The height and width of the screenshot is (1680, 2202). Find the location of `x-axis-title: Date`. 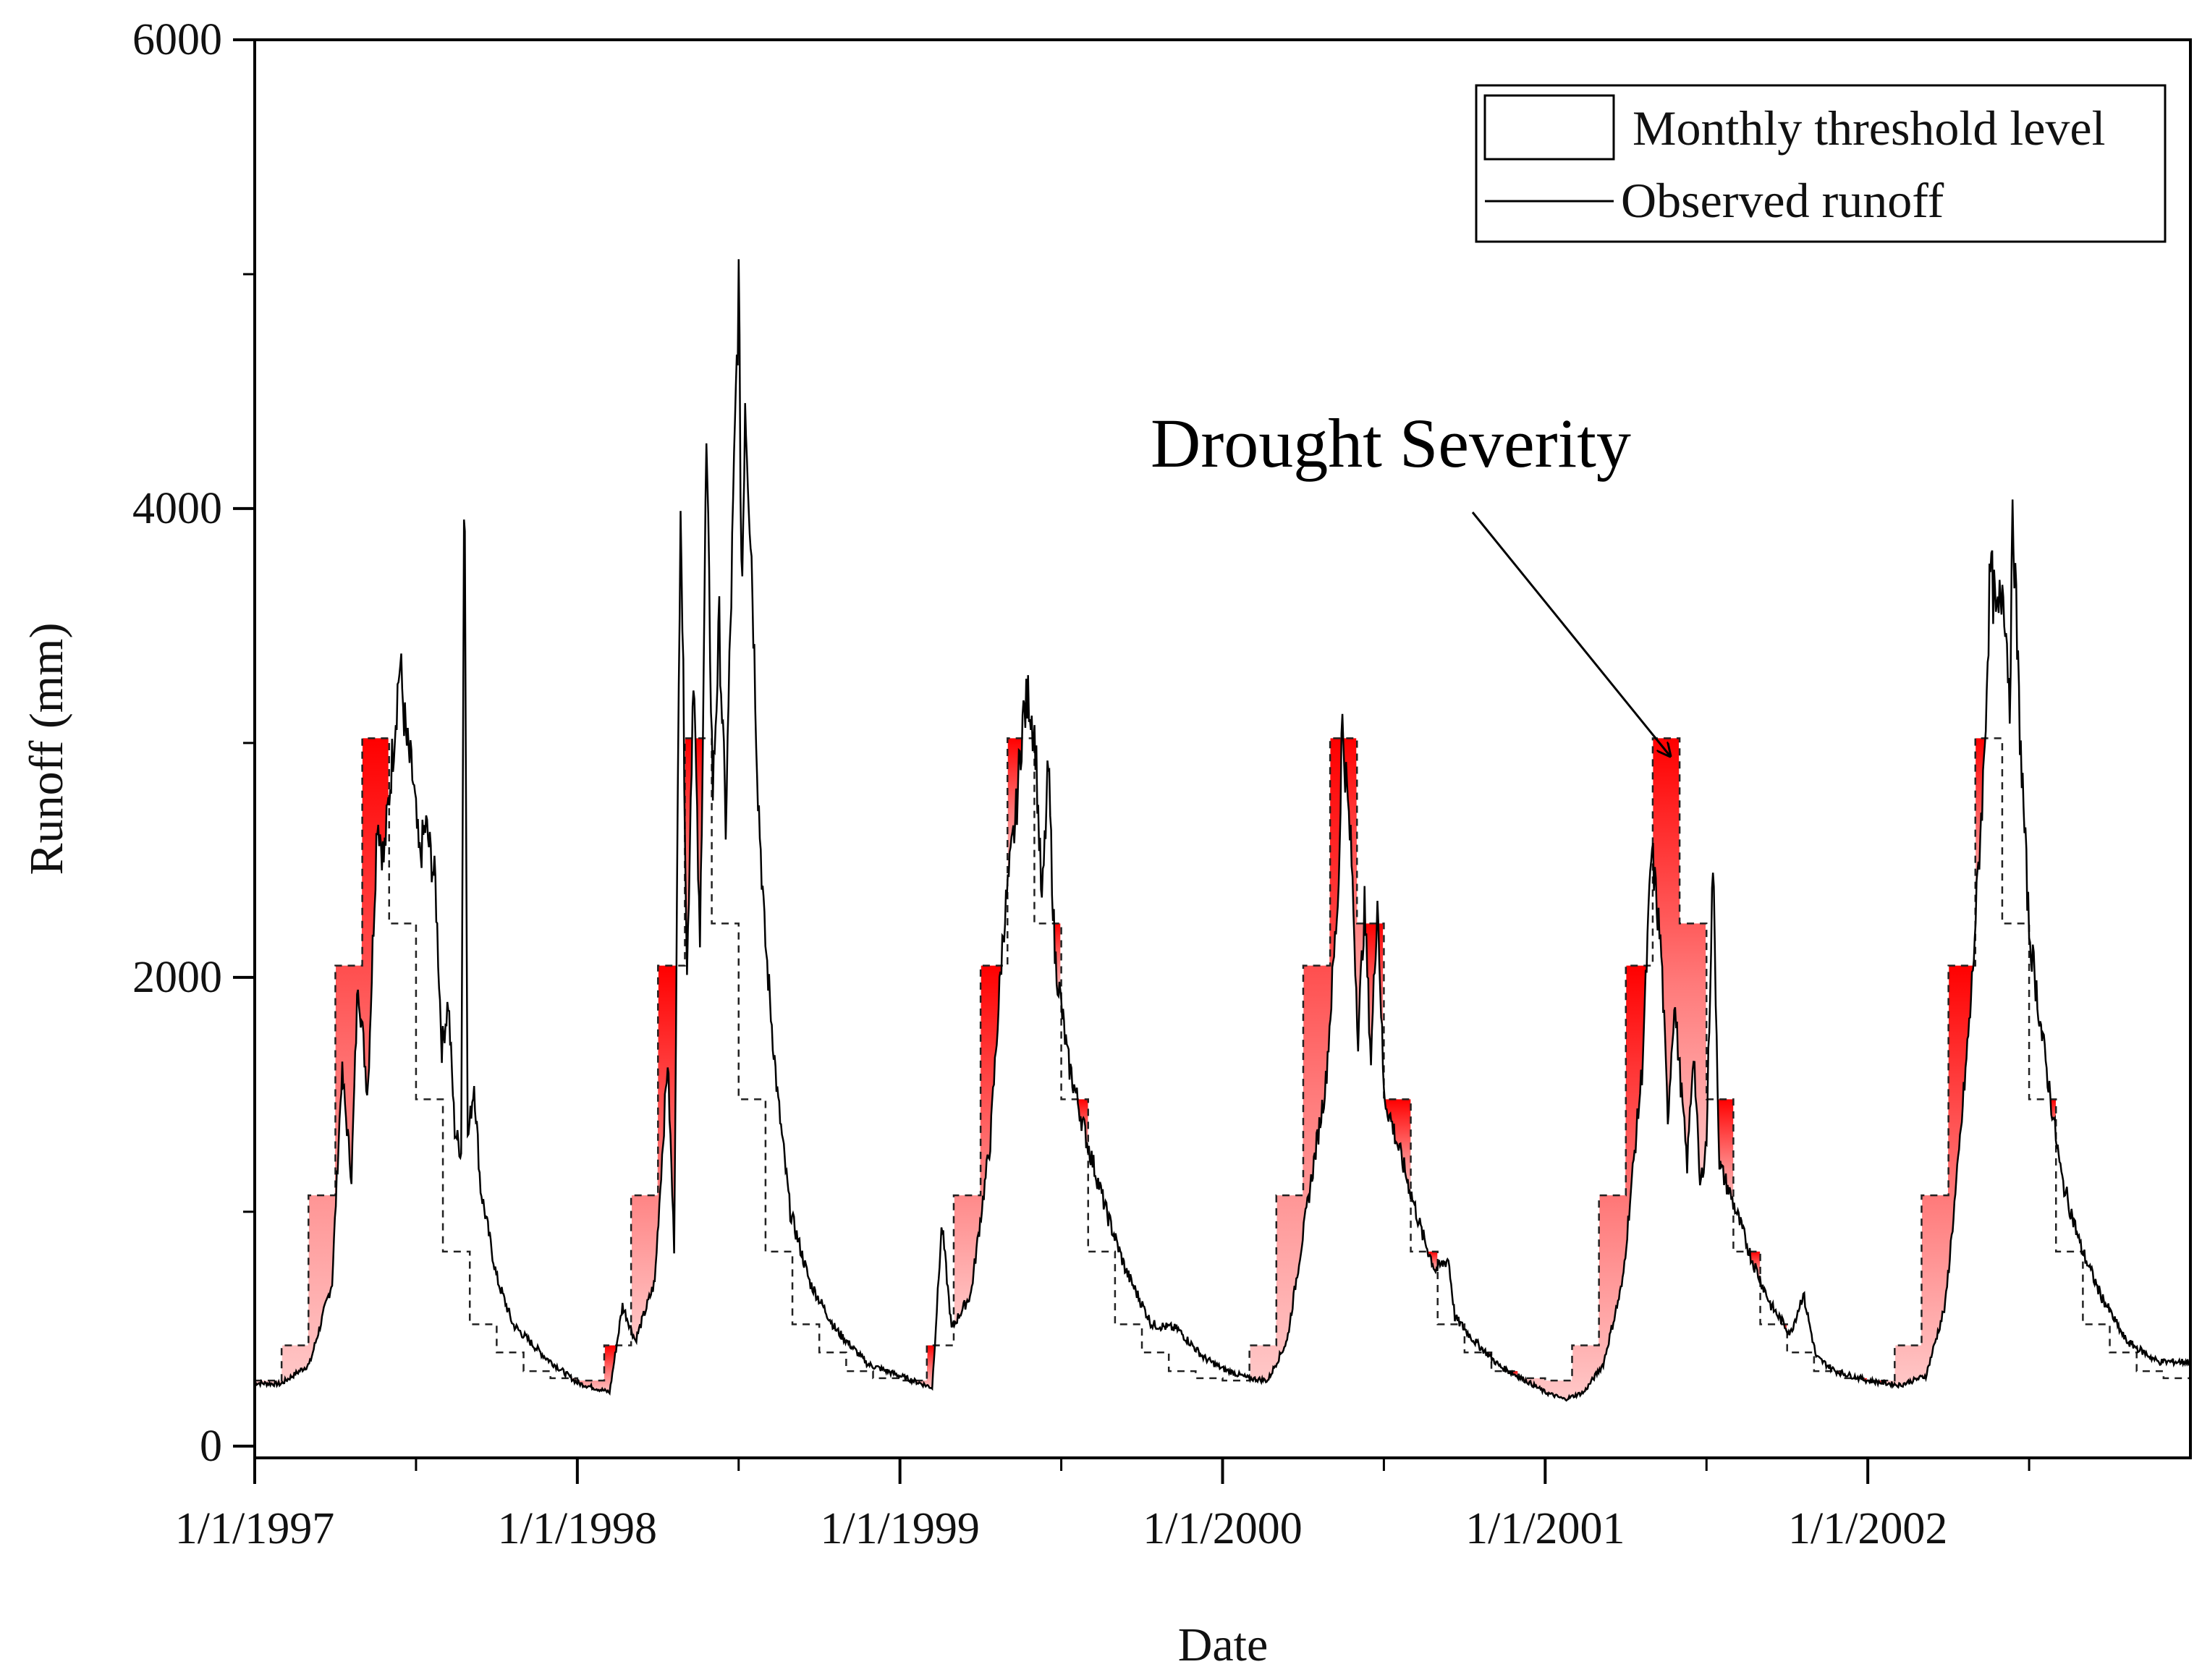

x-axis-title: Date is located at coordinates (1223, 1645).